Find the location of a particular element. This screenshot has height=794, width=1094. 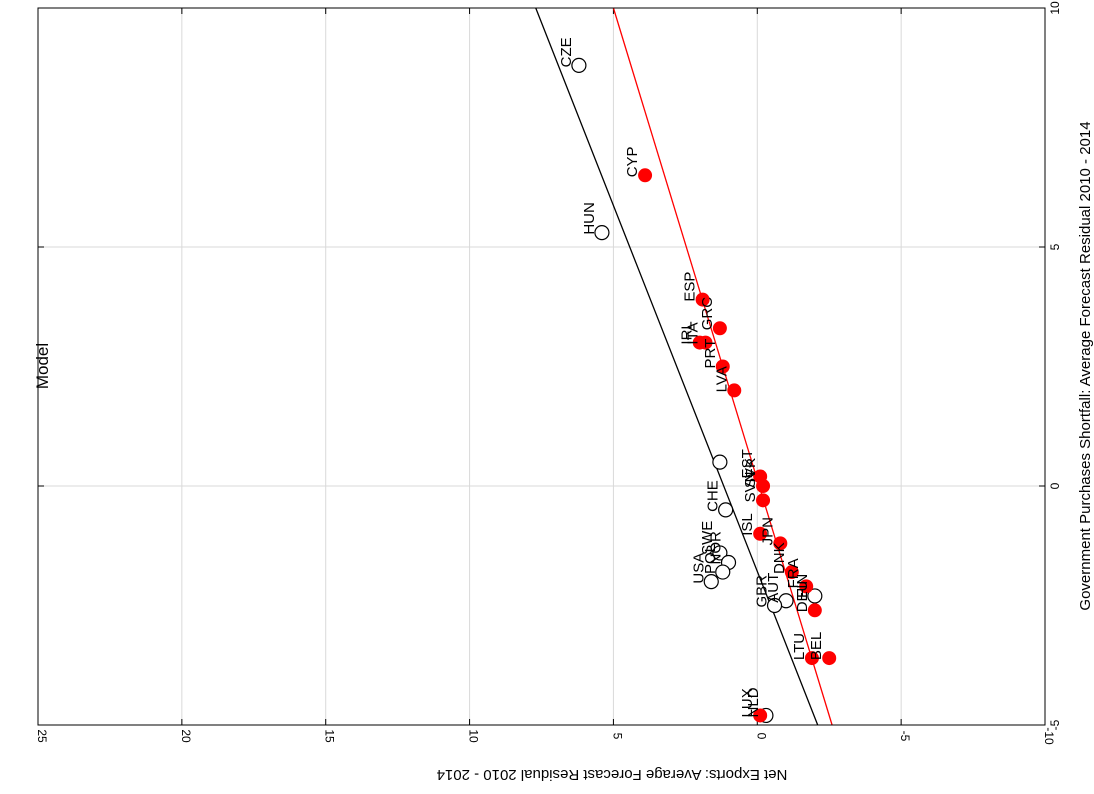

y-tick-label: 15 is located at coordinates (330, 736).